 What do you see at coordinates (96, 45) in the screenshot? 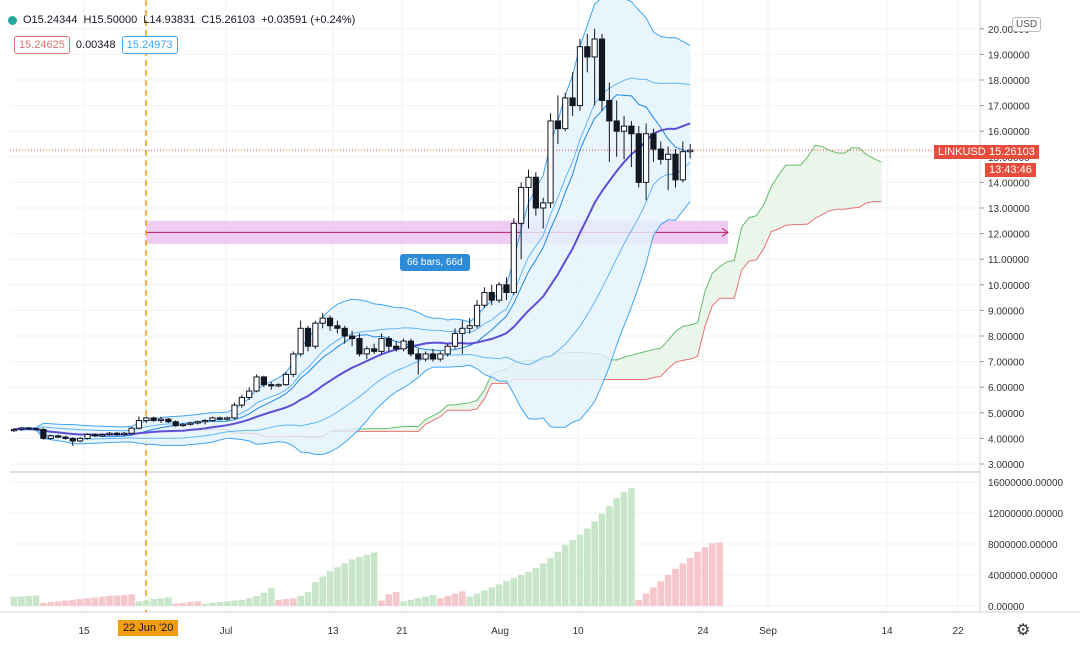
I see `indicator-legend: 15.24625 0.00348 15.24973` at bounding box center [96, 45].